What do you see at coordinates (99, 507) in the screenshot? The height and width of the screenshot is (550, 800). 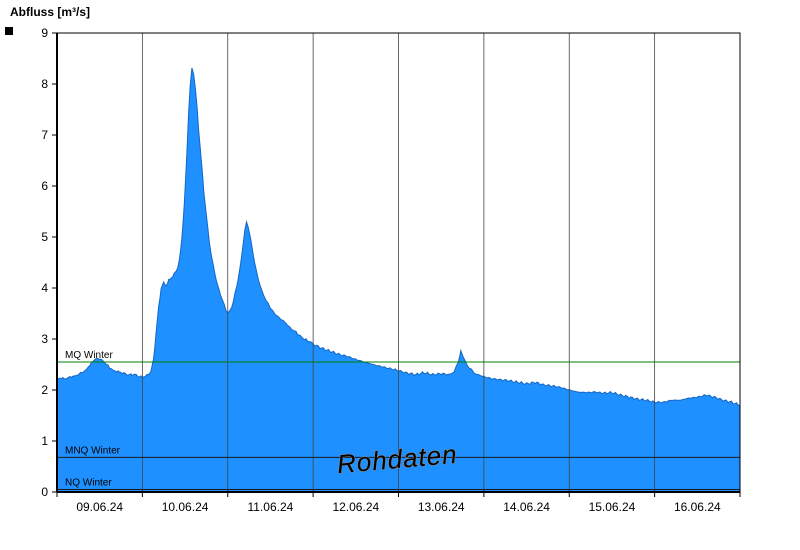 I see `x-tick-label: 09.06.24` at bounding box center [99, 507].